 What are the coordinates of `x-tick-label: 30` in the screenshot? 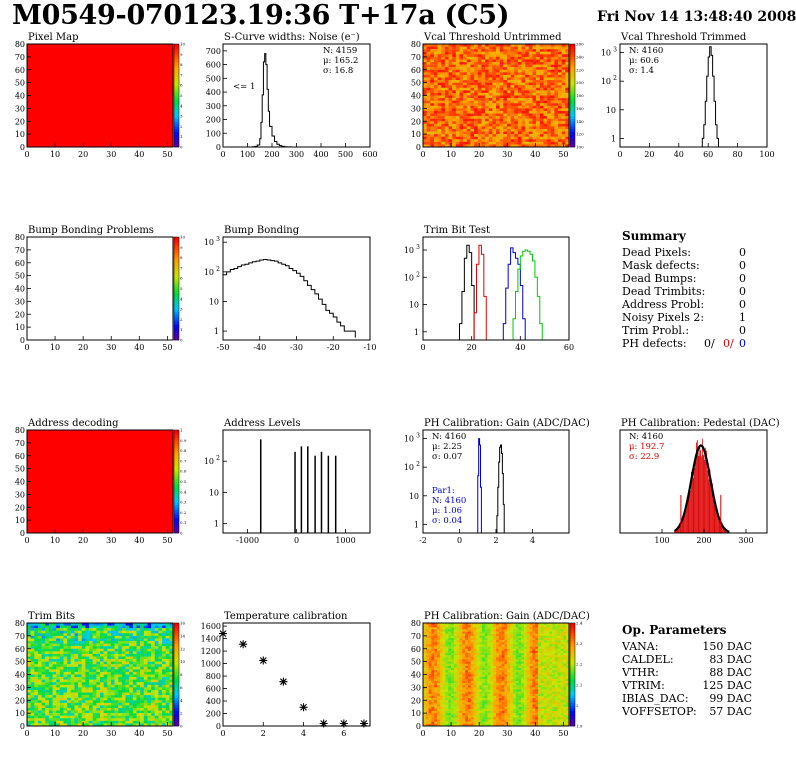 It's located at (111, 347).